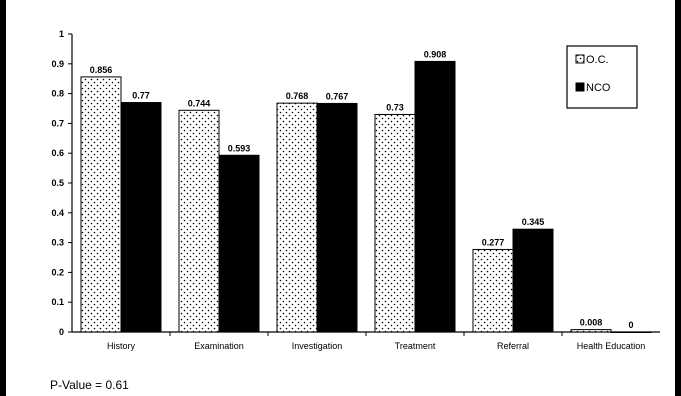 This screenshot has width=681, height=396. I want to click on data-label: 0.73, so click(395, 107).